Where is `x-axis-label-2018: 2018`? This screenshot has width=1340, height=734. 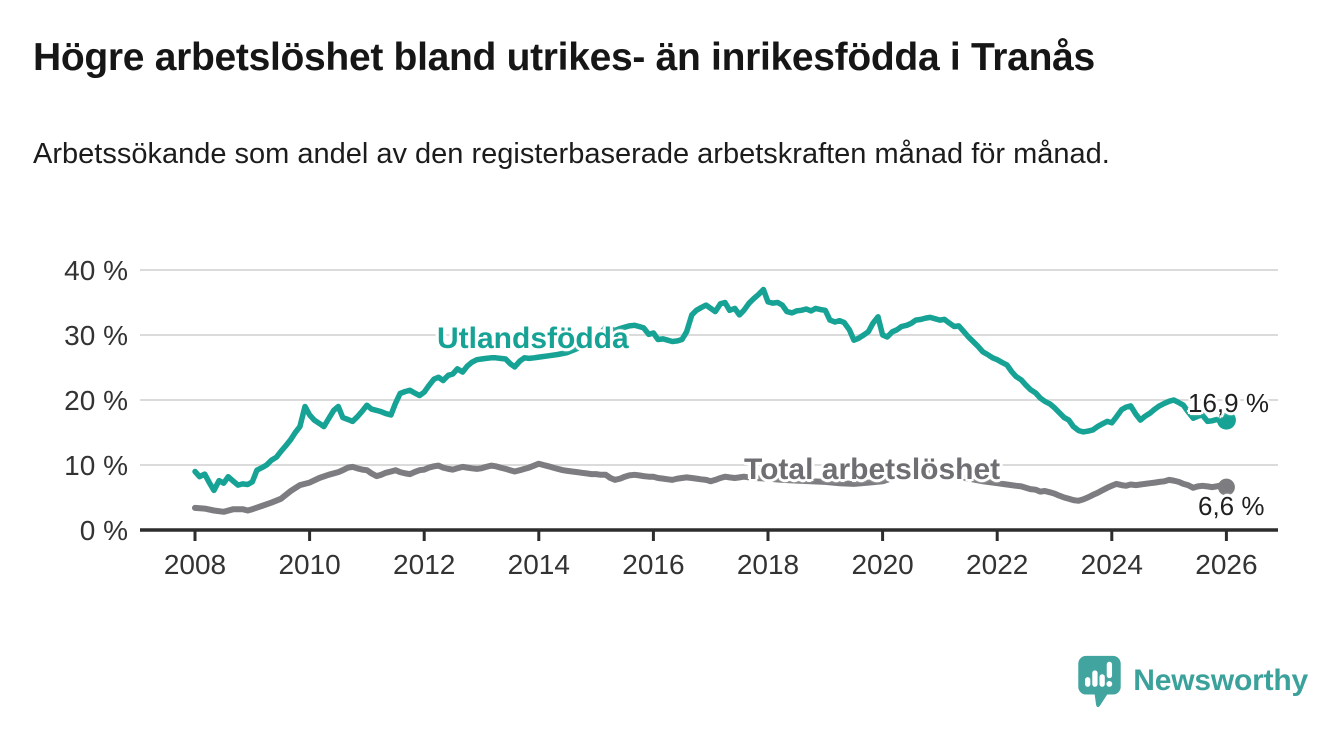 x-axis-label-2018: 2018 is located at coordinates (768, 564).